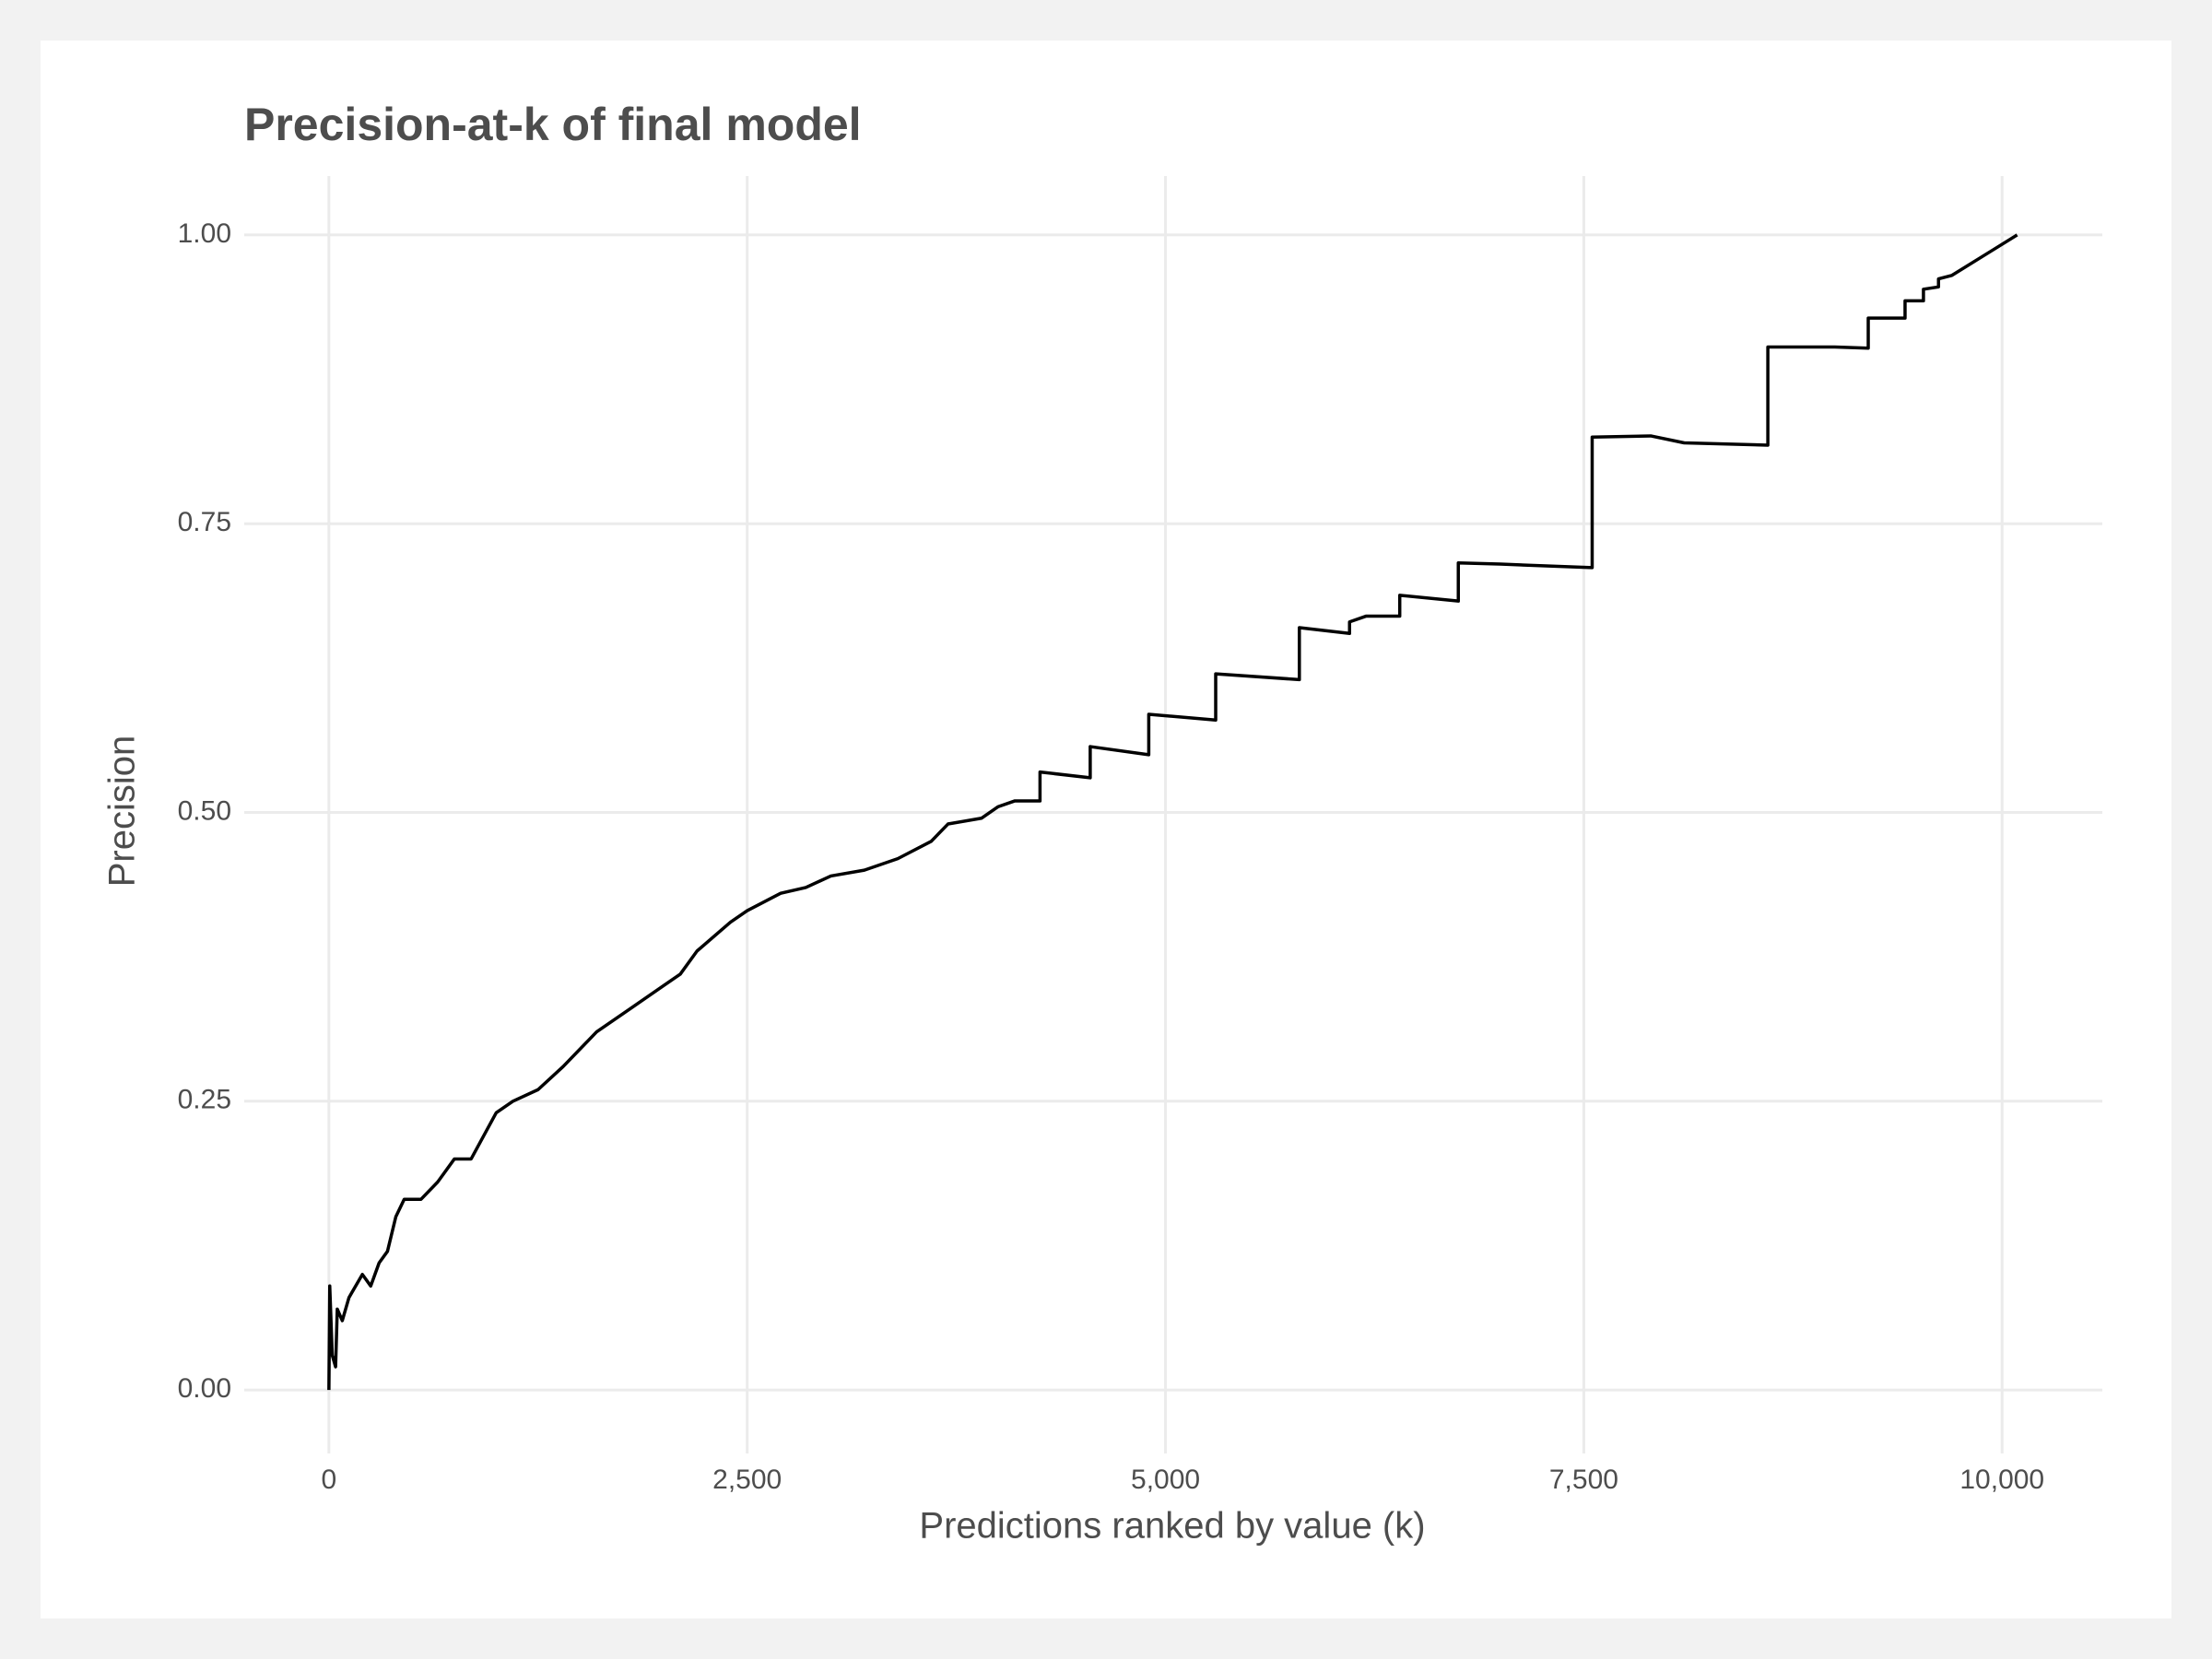  I want to click on x-tick-label: 10,000, so click(2001, 1480).